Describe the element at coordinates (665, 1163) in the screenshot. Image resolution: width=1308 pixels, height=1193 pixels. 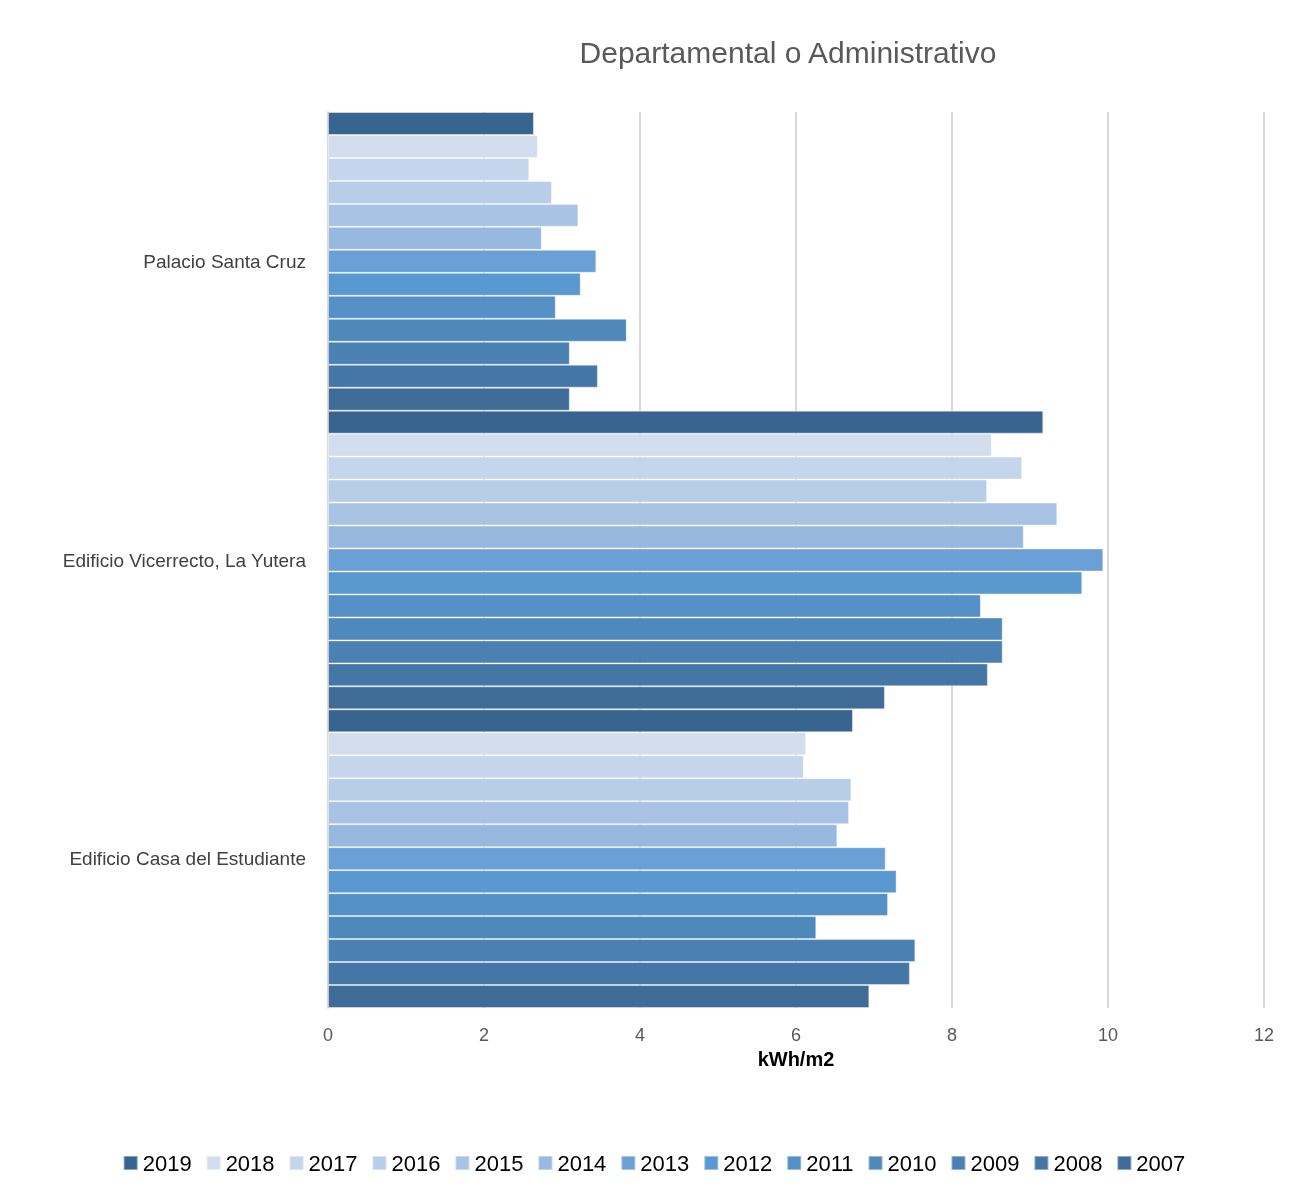
I see `legend-label: 2013` at that location.